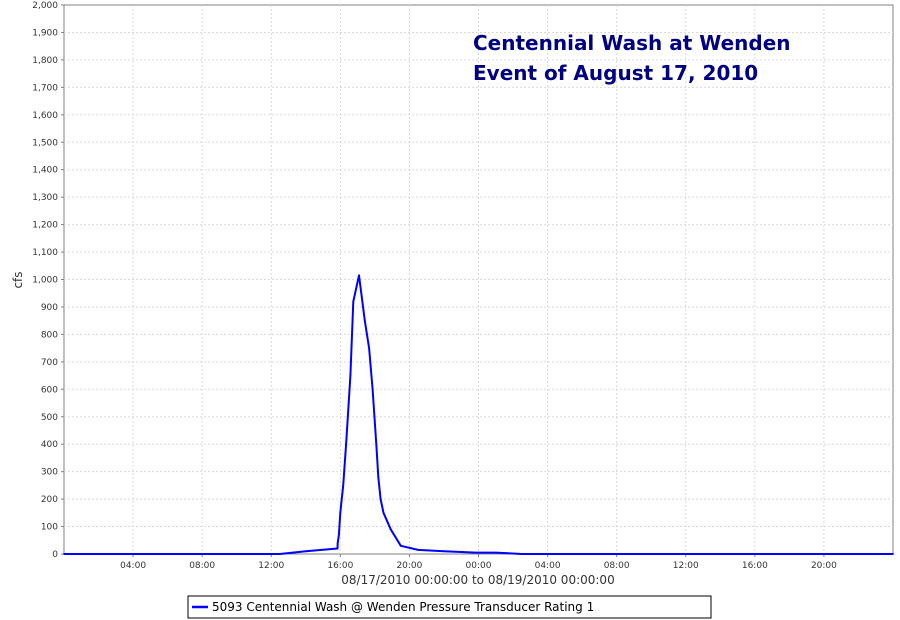 The height and width of the screenshot is (620, 900). I want to click on chart-title-line-2: Event of August 17, 2010, so click(615, 73).